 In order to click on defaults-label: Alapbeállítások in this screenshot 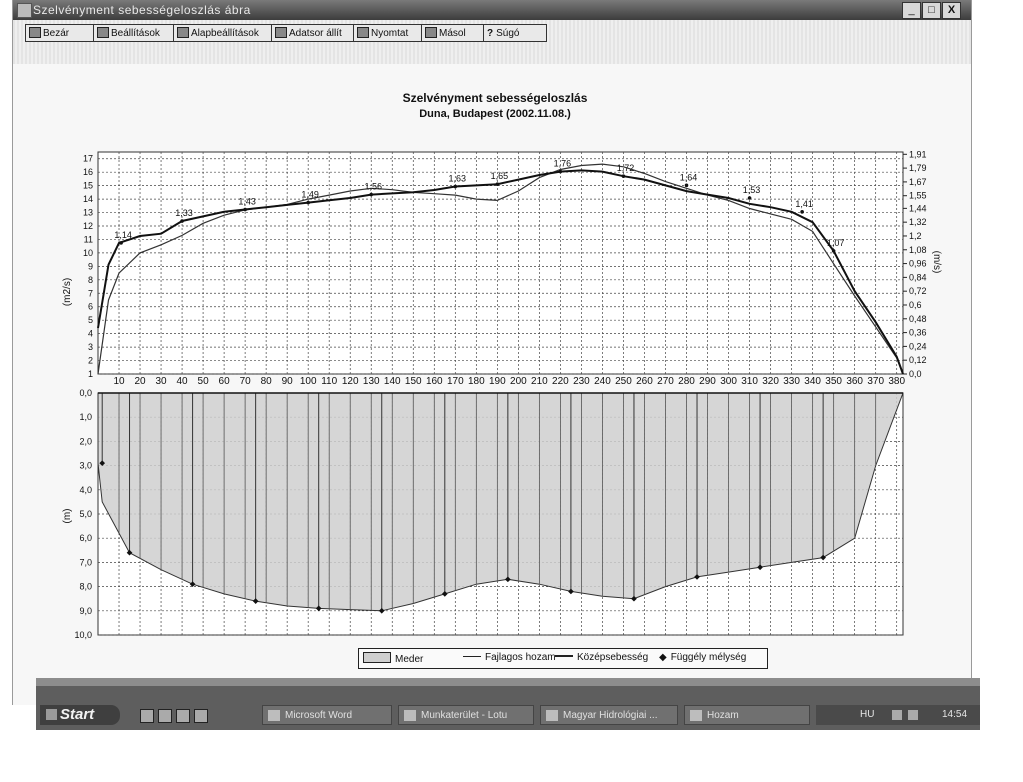, I will do `click(225, 33)`.